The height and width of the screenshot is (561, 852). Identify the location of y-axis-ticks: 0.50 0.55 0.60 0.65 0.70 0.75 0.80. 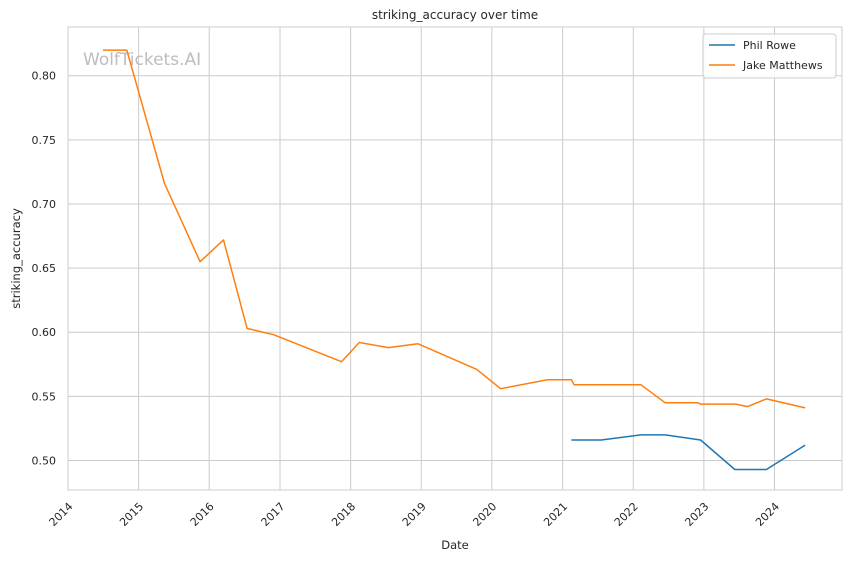
(44, 269).